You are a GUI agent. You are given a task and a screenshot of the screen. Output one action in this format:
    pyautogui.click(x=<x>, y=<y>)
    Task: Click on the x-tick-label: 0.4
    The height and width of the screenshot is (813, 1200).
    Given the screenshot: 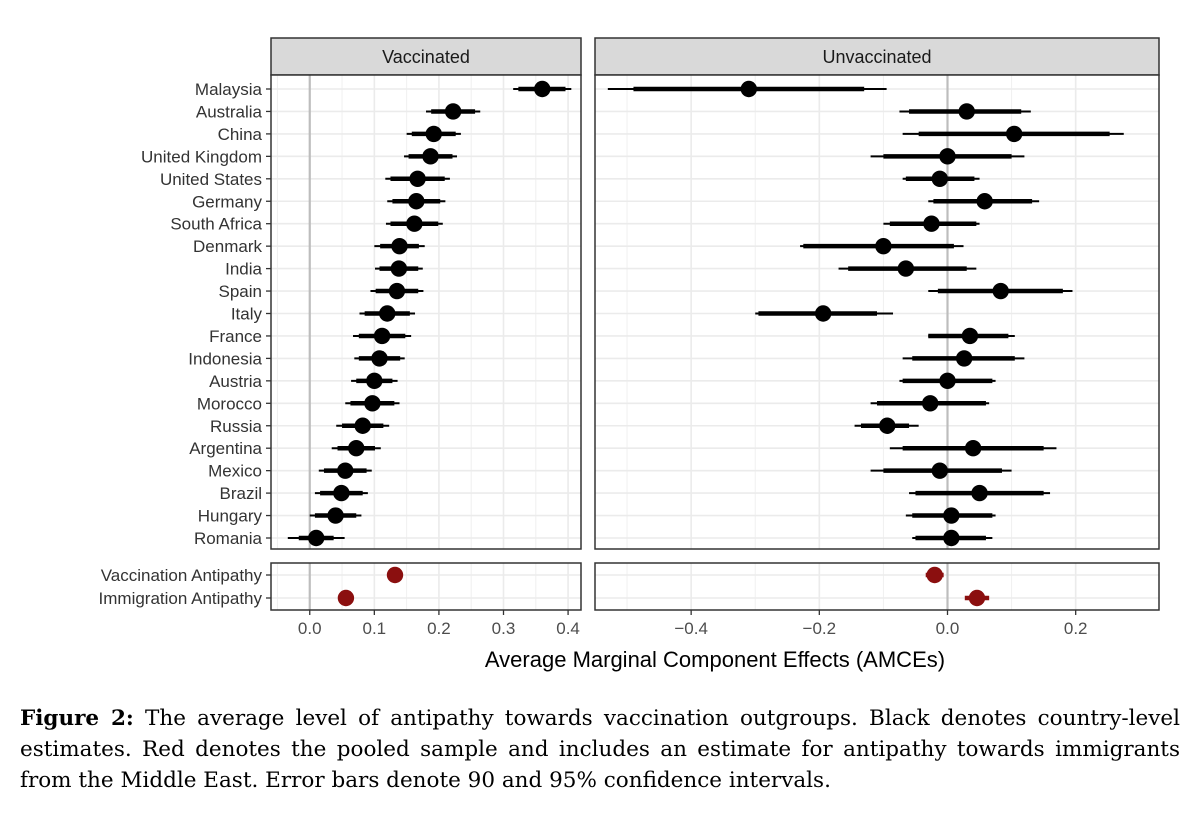 What is the action you would take?
    pyautogui.click(x=568, y=628)
    